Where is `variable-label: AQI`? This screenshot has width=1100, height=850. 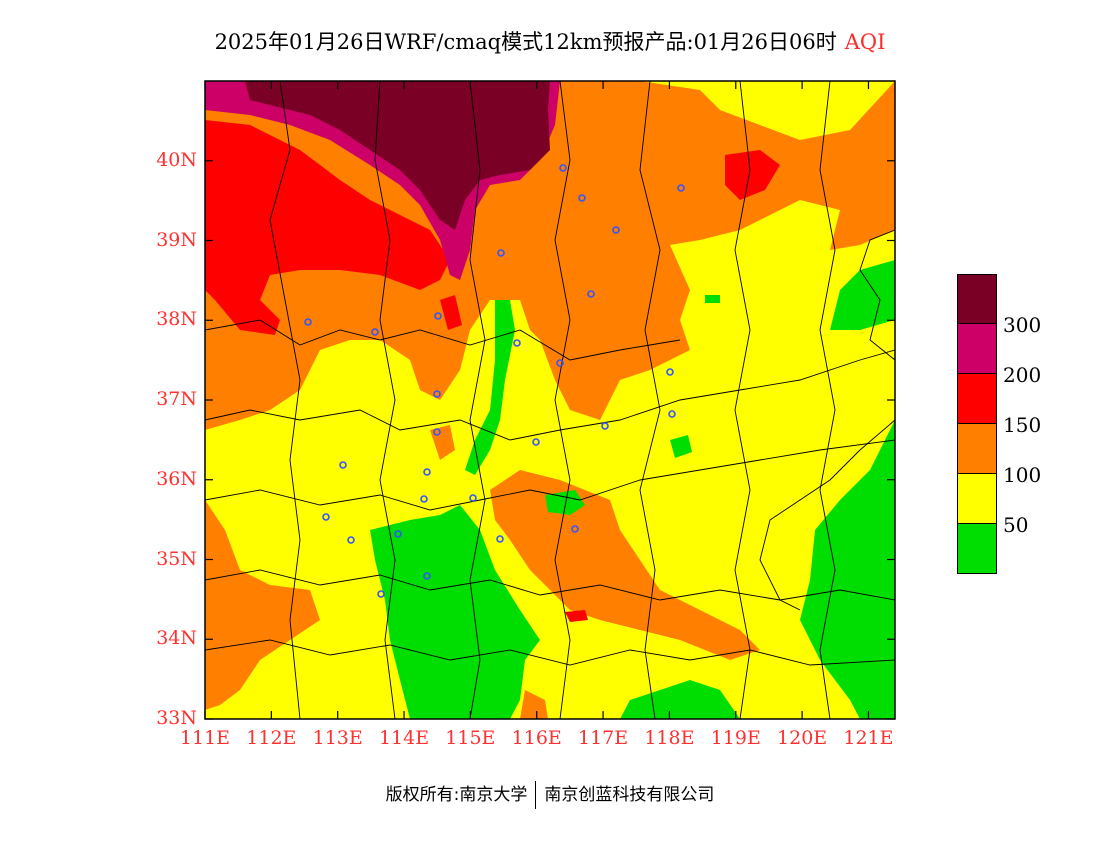
variable-label: AQI is located at coordinates (865, 42).